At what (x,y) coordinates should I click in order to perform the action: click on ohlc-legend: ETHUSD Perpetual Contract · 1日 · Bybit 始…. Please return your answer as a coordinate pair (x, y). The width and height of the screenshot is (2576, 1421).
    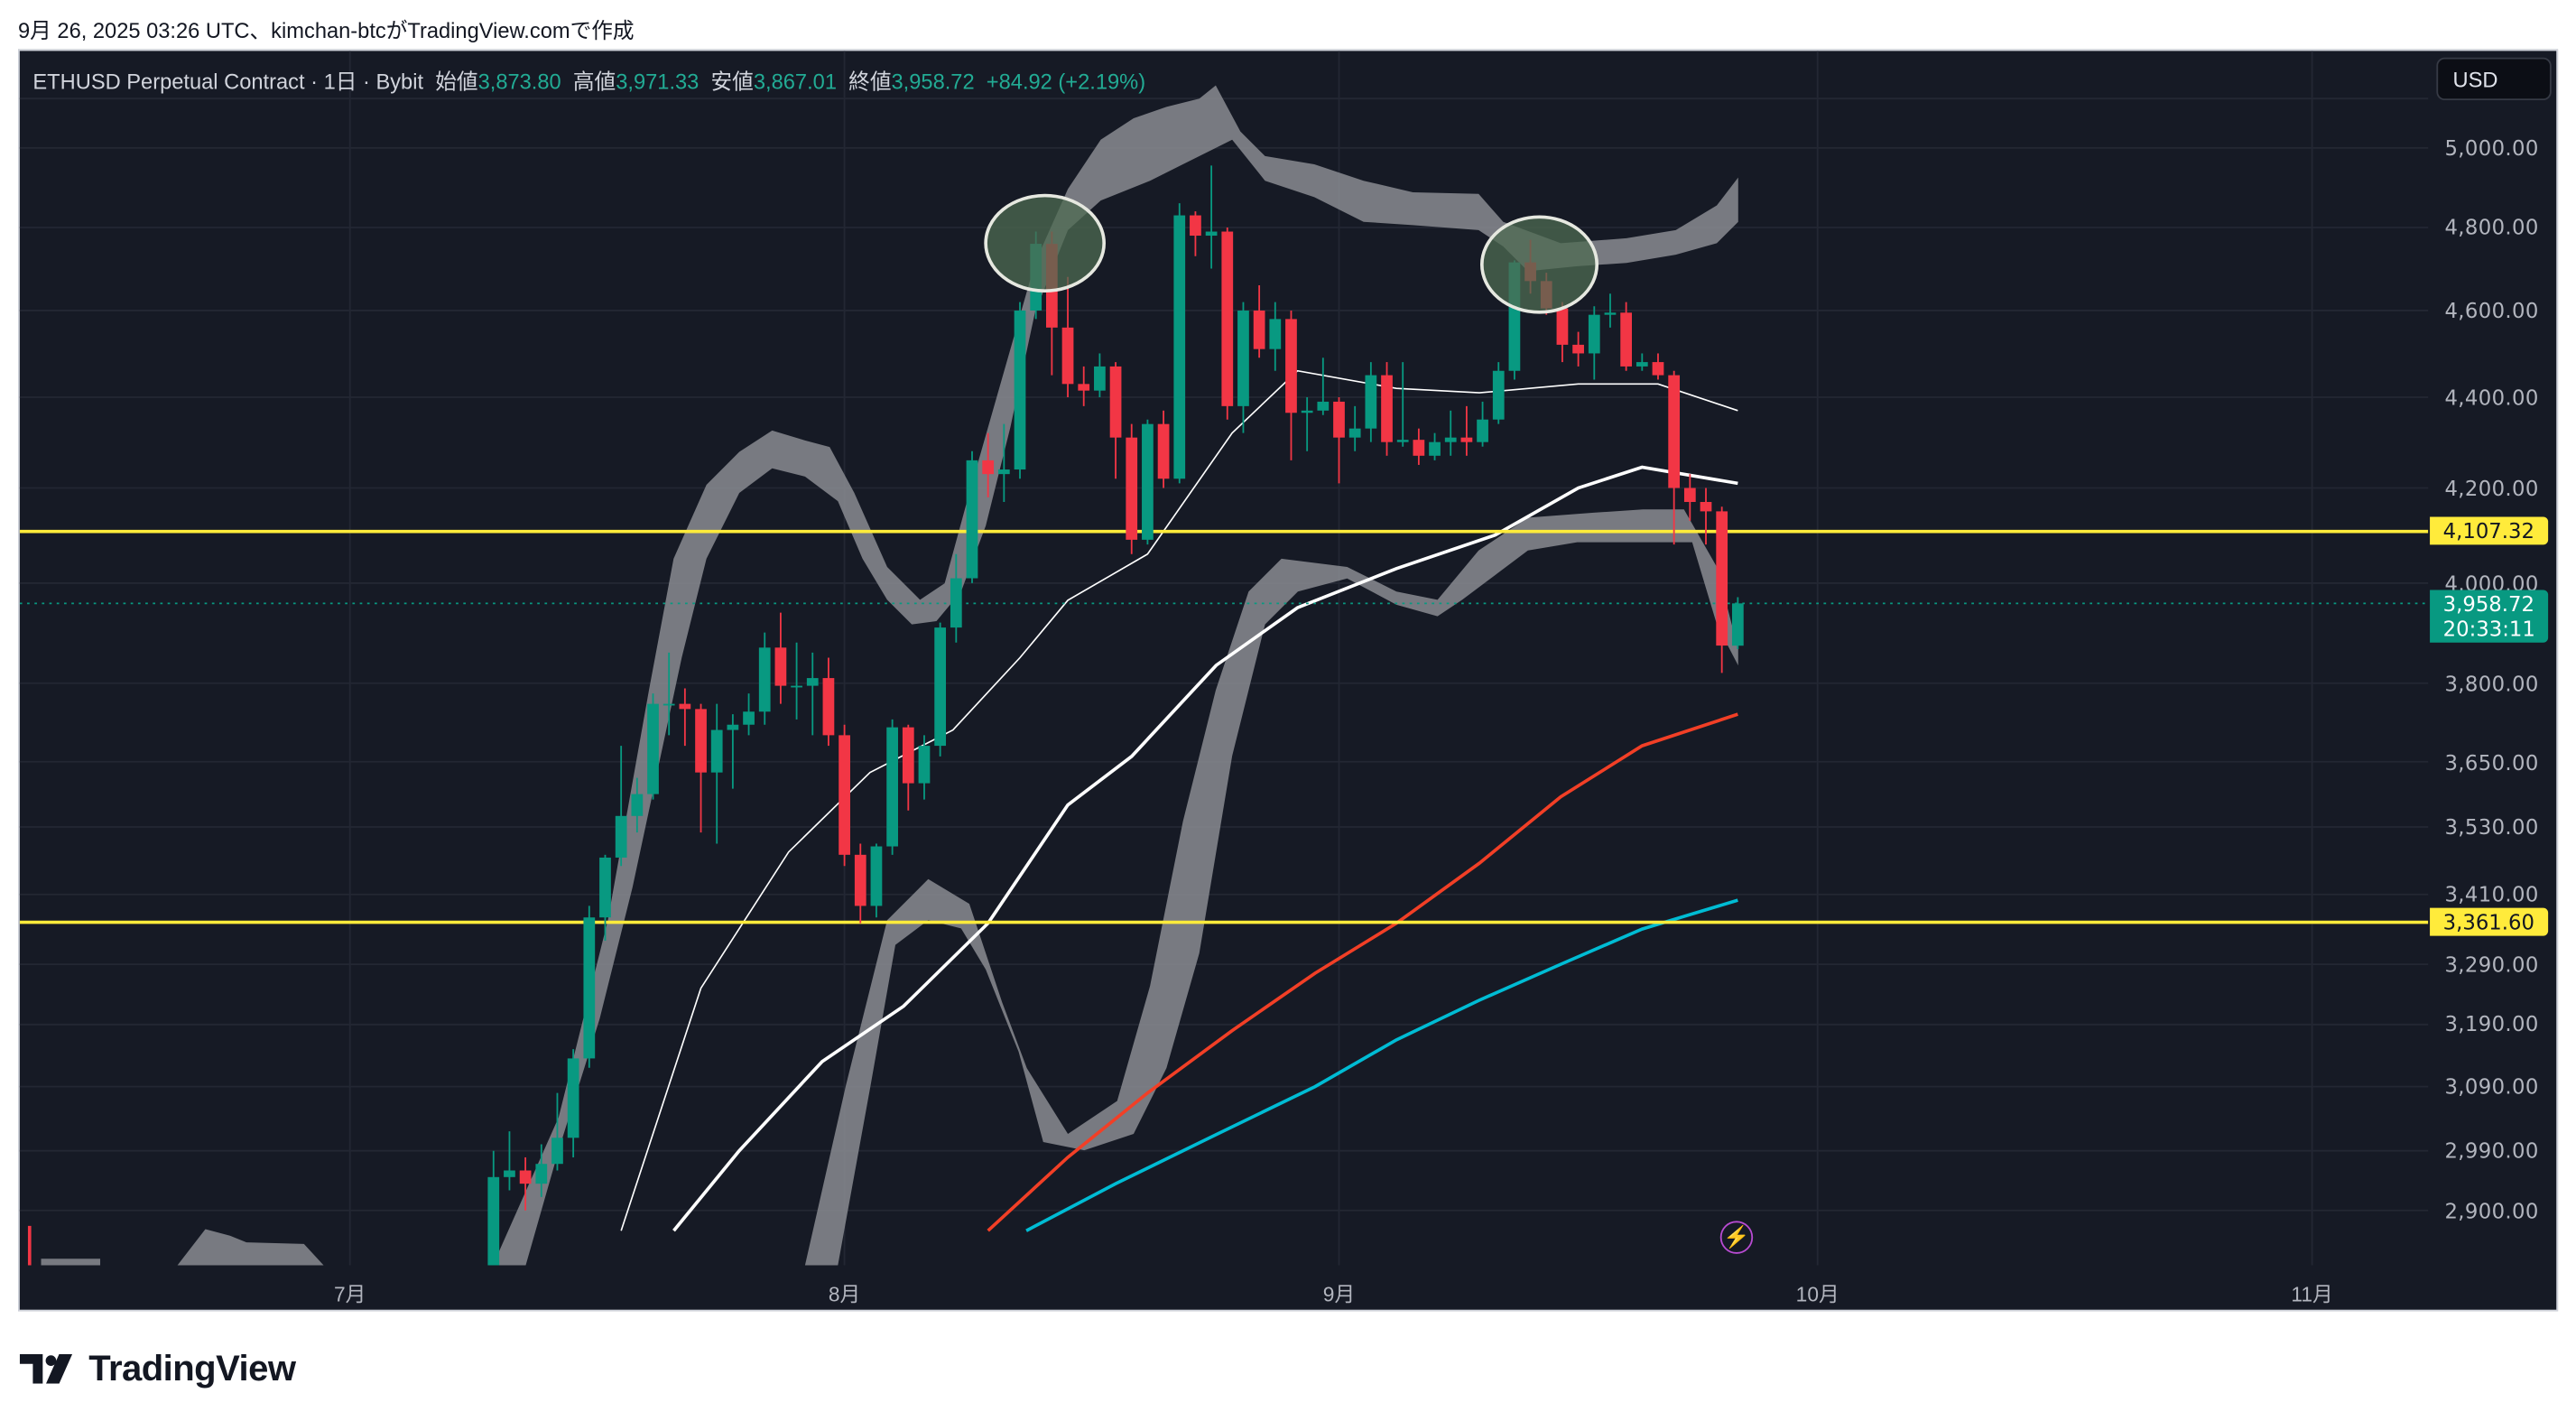
    Looking at the image, I should click on (588, 80).